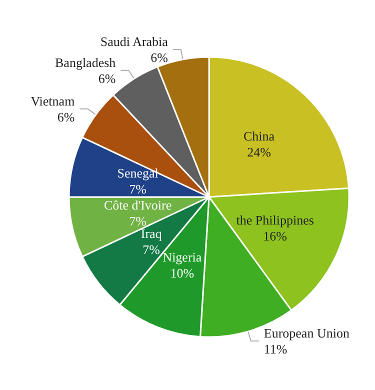  I want to click on slice-label: China, so click(259, 136).